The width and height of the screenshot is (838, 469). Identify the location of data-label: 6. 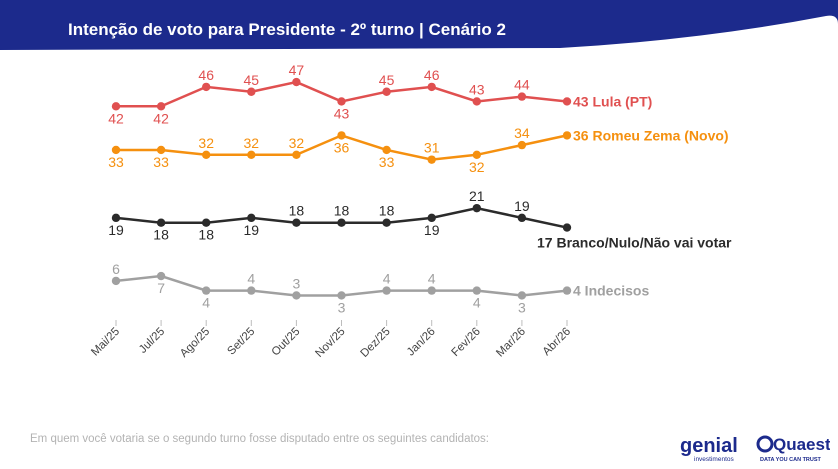
(116, 269).